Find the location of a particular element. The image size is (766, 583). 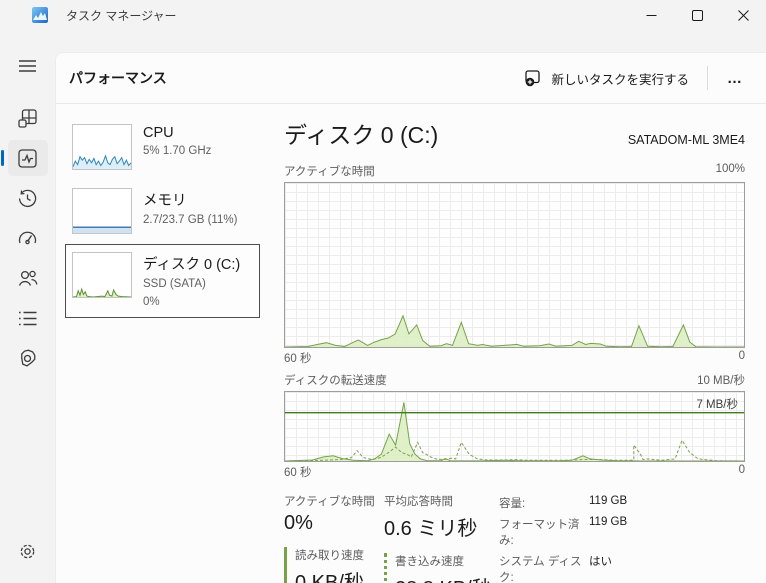

sidebar-item-disk0: ディスク 0 (C:) SSD (SATA) 0% is located at coordinates (162, 281).